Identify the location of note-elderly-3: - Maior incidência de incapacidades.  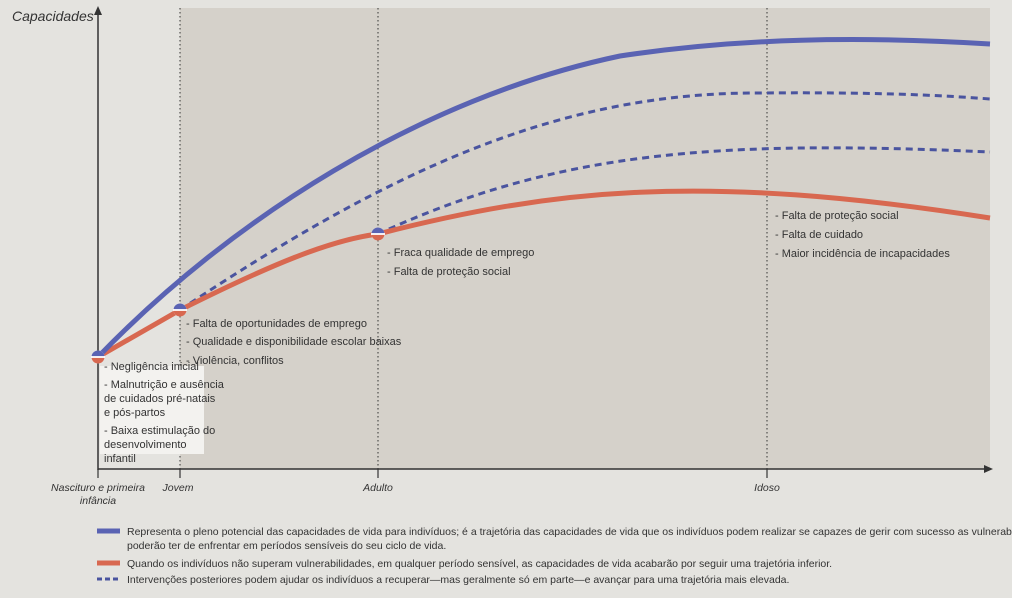
(862, 254).